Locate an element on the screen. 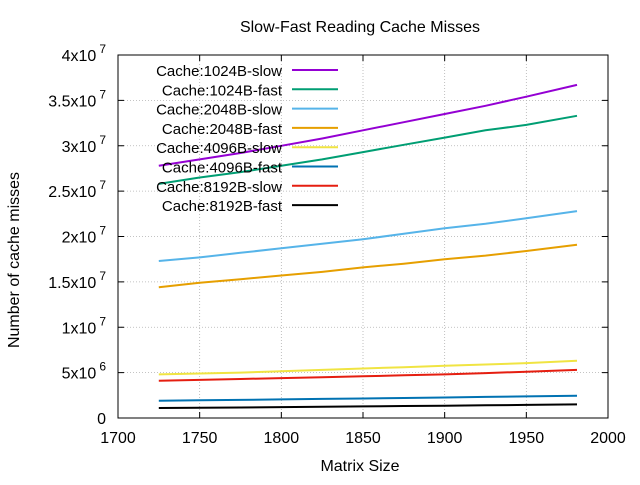  series-line-cache-8192b-slow is located at coordinates (368, 375).